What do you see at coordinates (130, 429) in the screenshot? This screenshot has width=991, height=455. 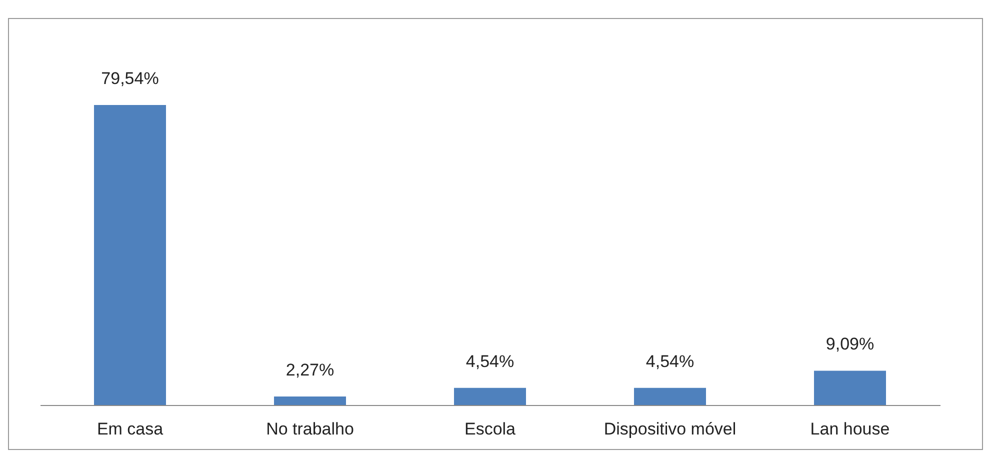 I see `x-tick-label: Em casa` at bounding box center [130, 429].